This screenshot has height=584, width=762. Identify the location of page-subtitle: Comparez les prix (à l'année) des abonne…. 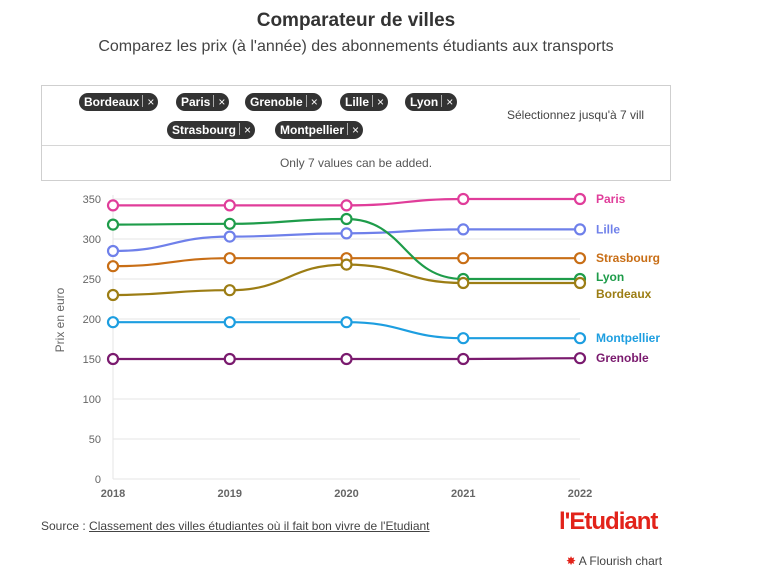
(356, 46).